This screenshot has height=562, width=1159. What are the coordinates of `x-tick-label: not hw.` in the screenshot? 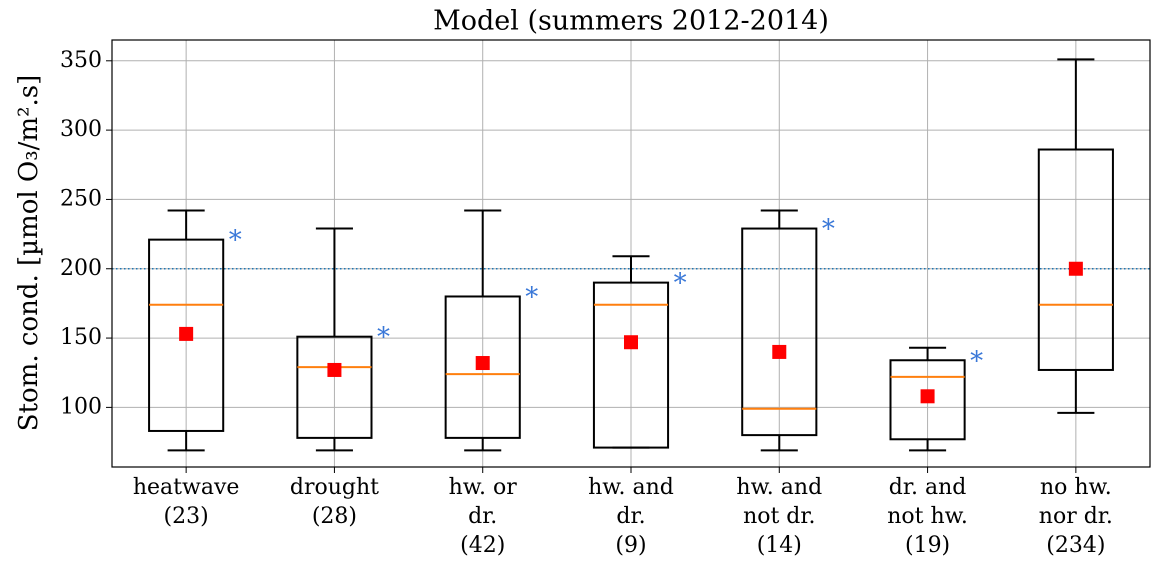 It's located at (927, 516).